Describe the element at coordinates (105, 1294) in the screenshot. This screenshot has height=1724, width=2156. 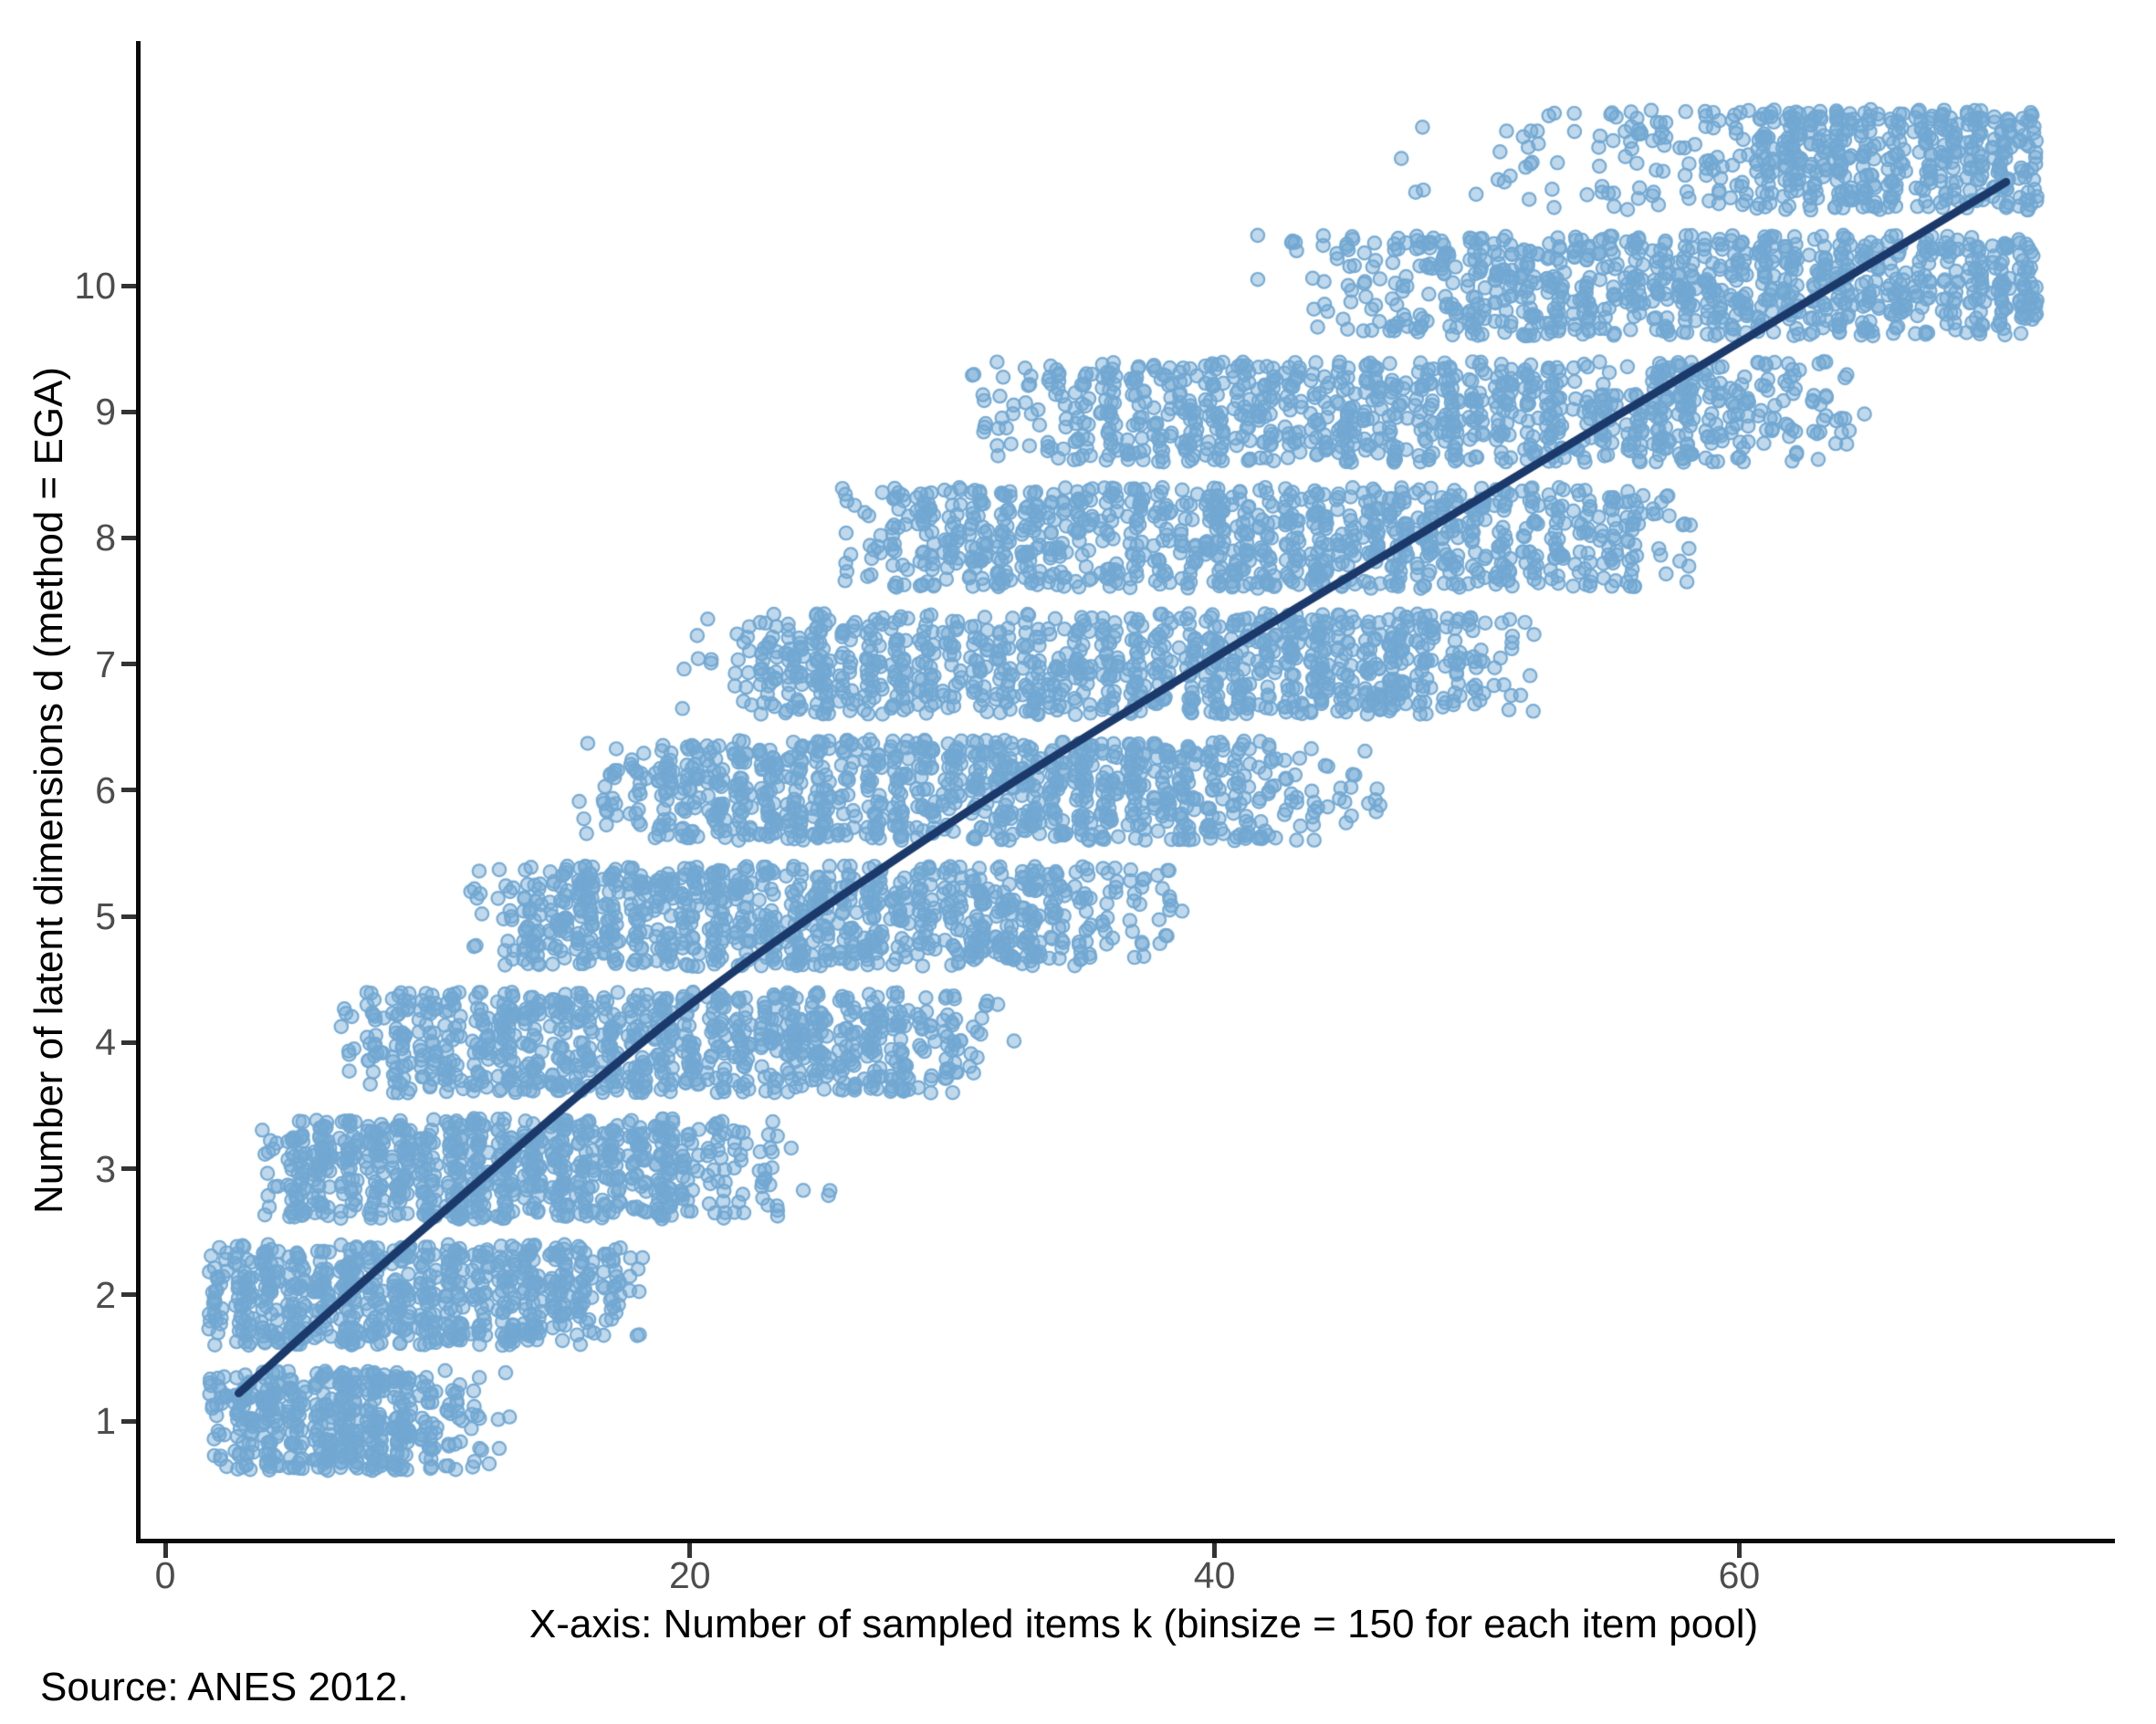
I see `y-axis-tick-label: 2` at that location.